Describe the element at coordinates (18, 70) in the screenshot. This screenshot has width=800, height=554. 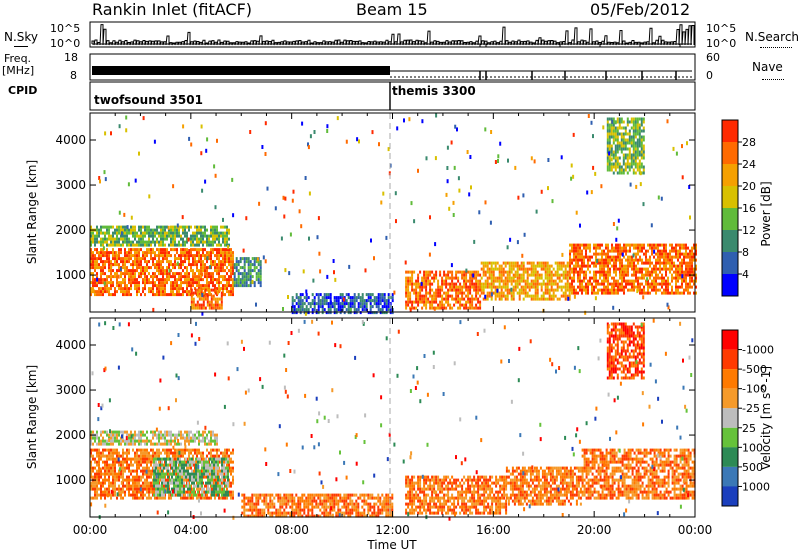
I see `freq-unit-label: [MHz]` at that location.